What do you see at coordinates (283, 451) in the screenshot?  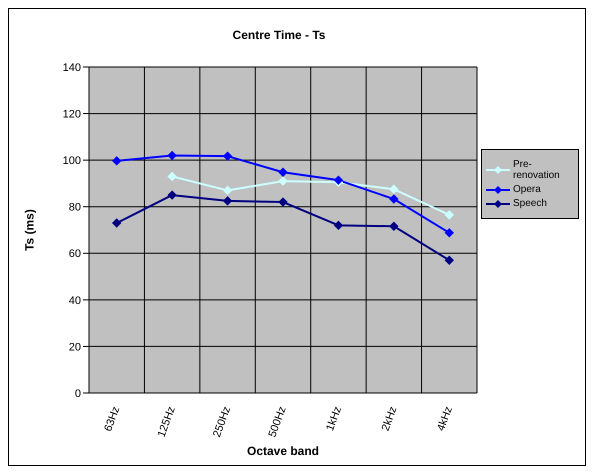 I see `x-axis-title: Octave band` at bounding box center [283, 451].